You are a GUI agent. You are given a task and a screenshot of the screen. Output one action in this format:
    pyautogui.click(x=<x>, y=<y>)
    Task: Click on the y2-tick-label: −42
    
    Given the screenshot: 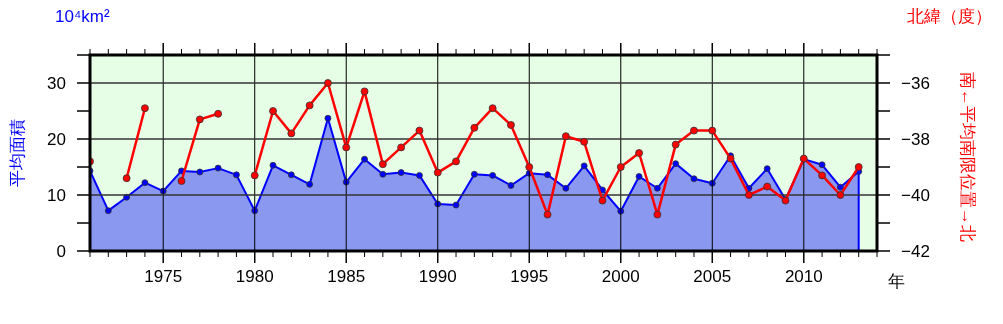 What is the action you would take?
    pyautogui.click(x=915, y=251)
    